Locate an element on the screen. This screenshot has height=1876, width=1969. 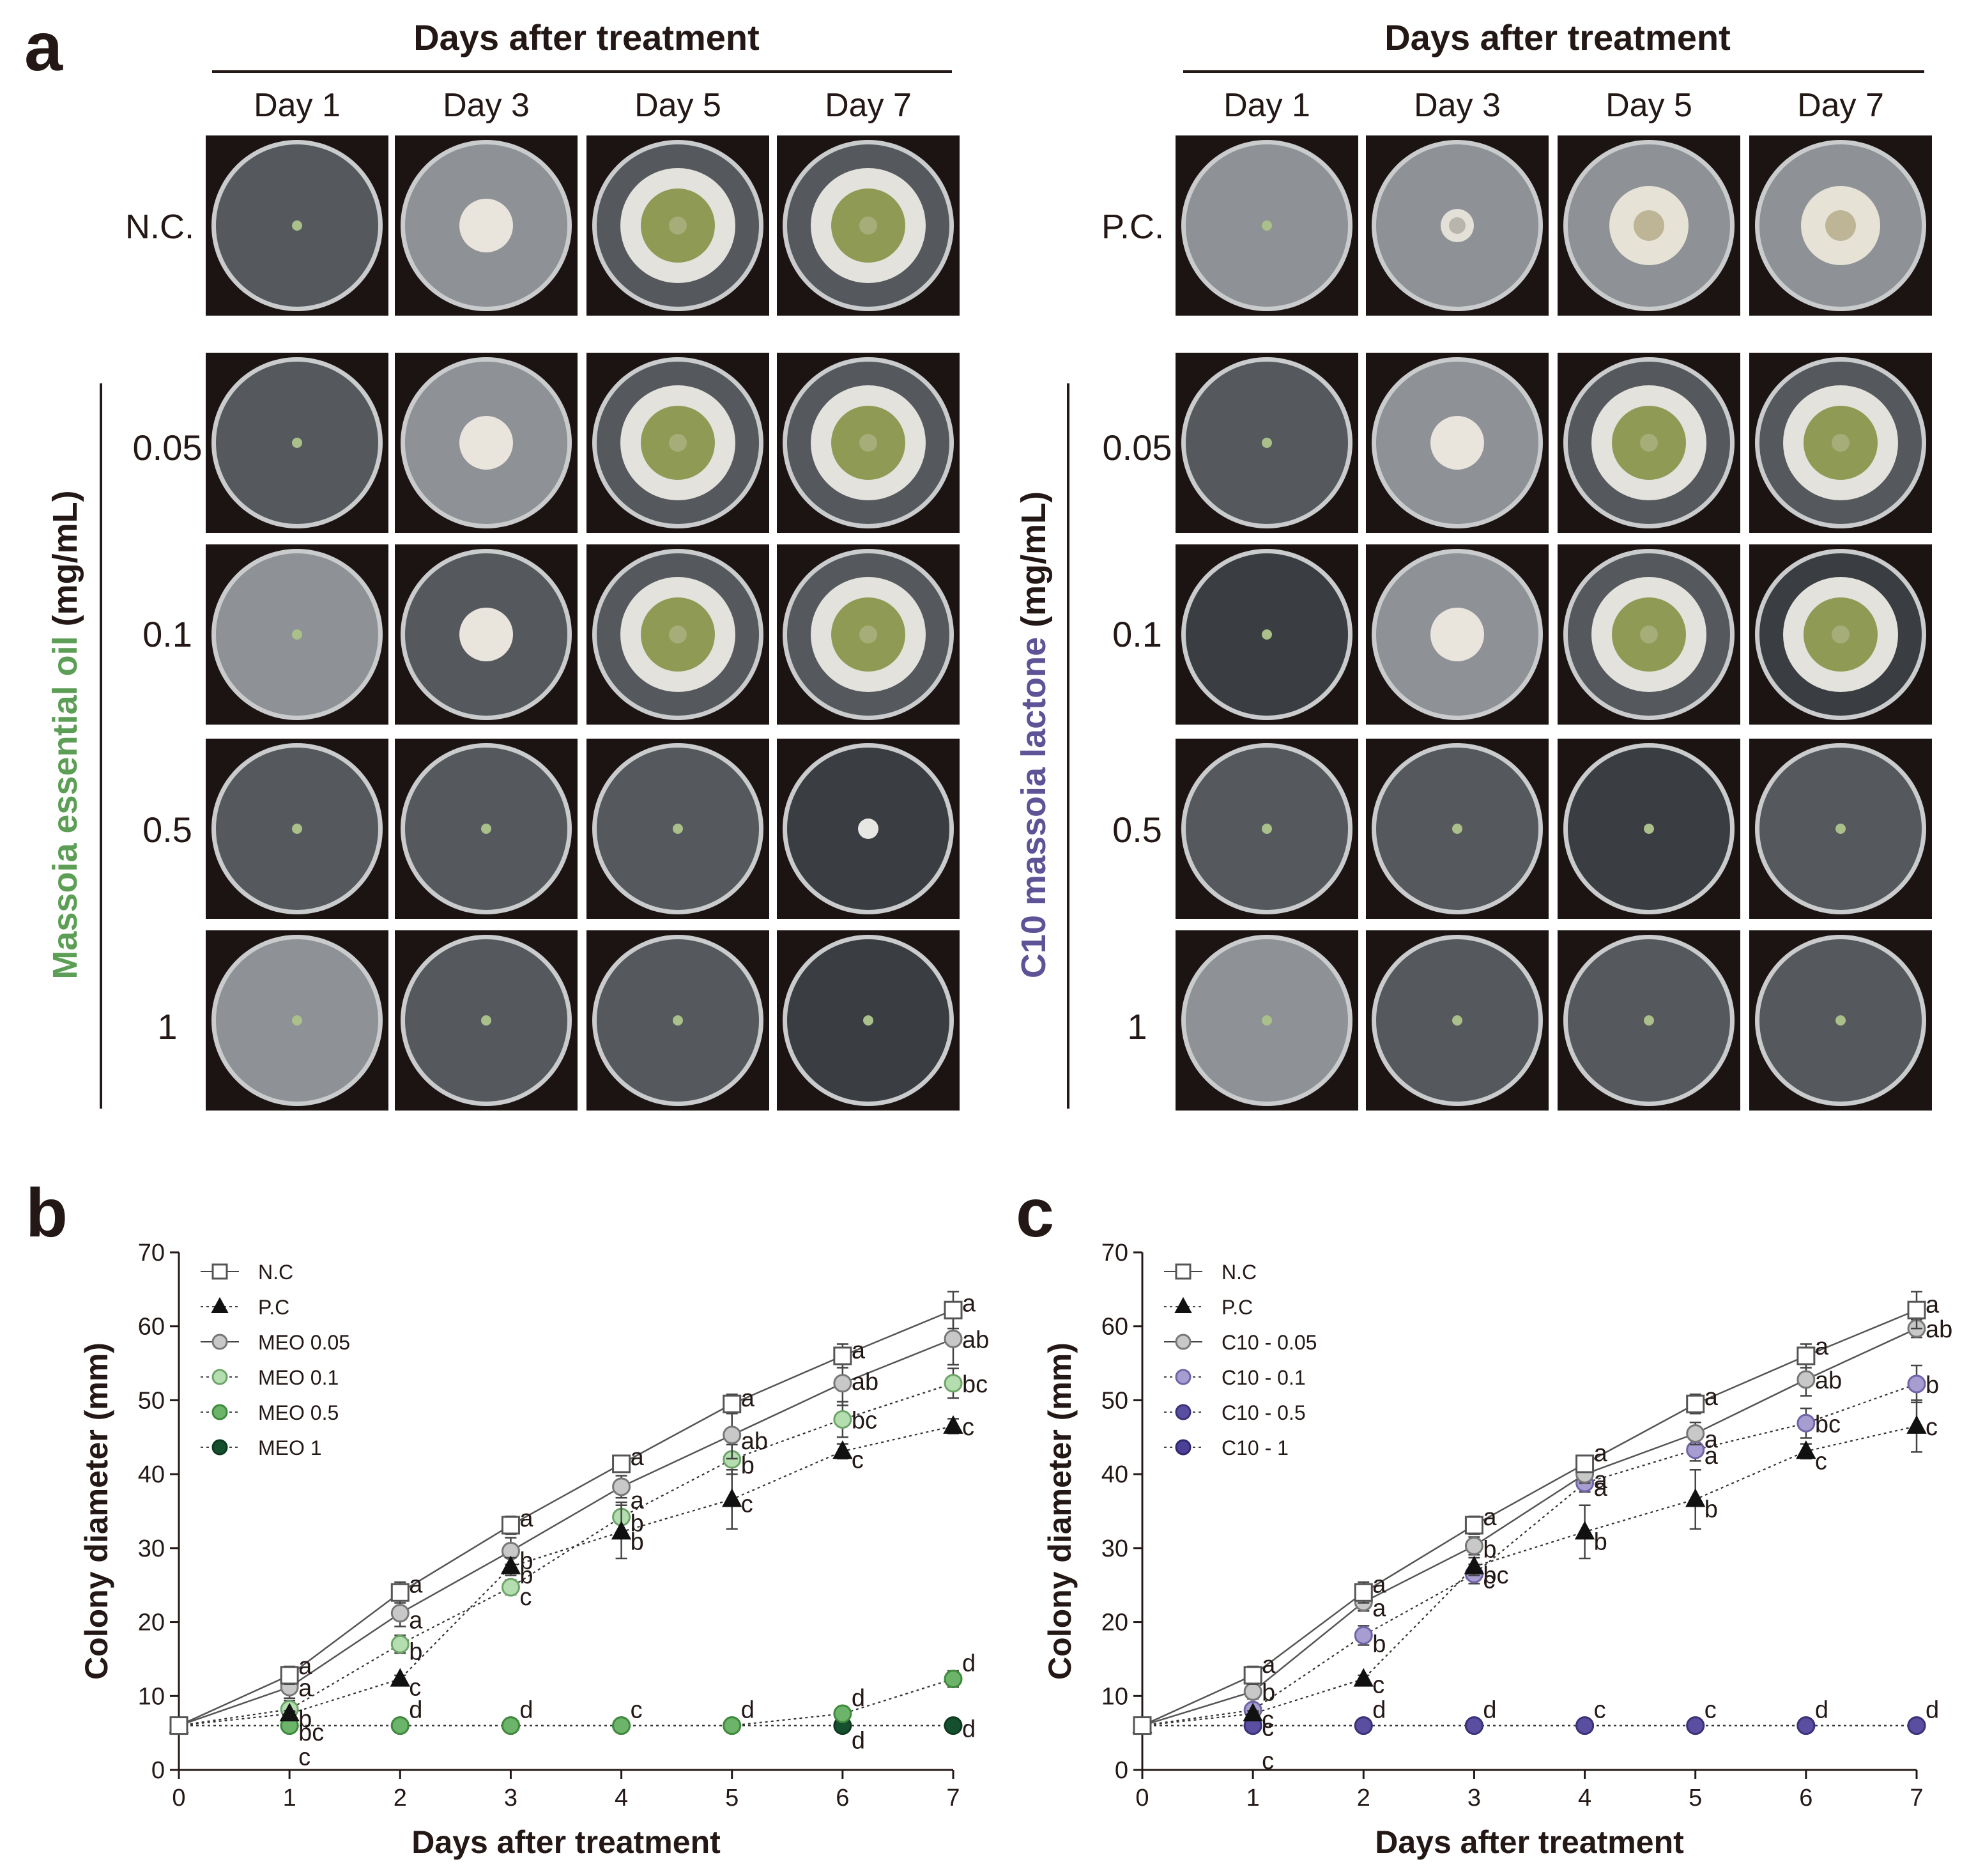
x-tick-label: 0 is located at coordinates (178, 1798).